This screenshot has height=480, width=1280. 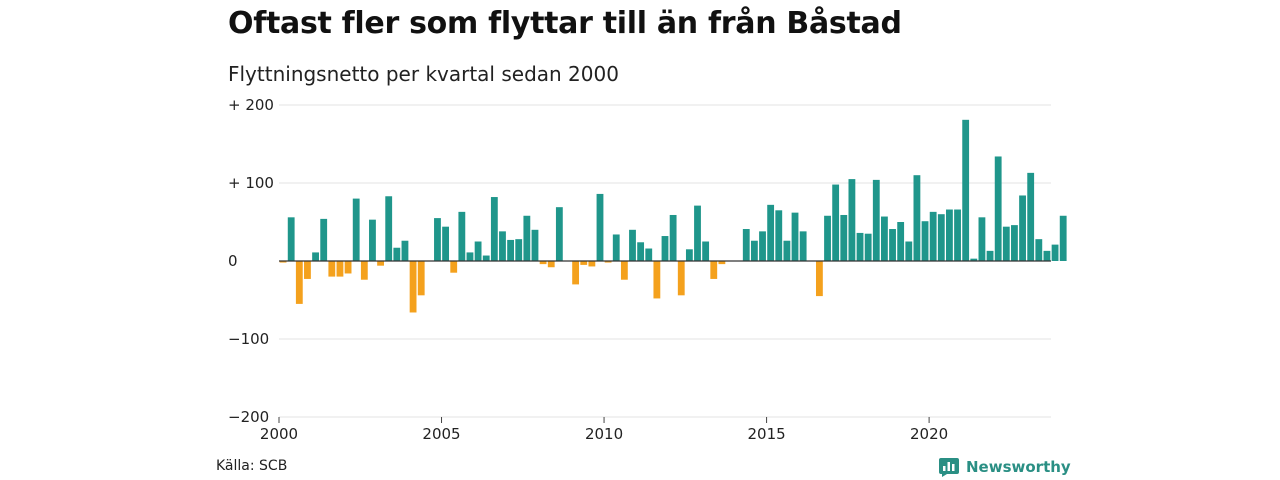 What do you see at coordinates (423, 74) in the screenshot?
I see `chart-subtitle: Flyttningsnetto per kvartal sedan 2000` at bounding box center [423, 74].